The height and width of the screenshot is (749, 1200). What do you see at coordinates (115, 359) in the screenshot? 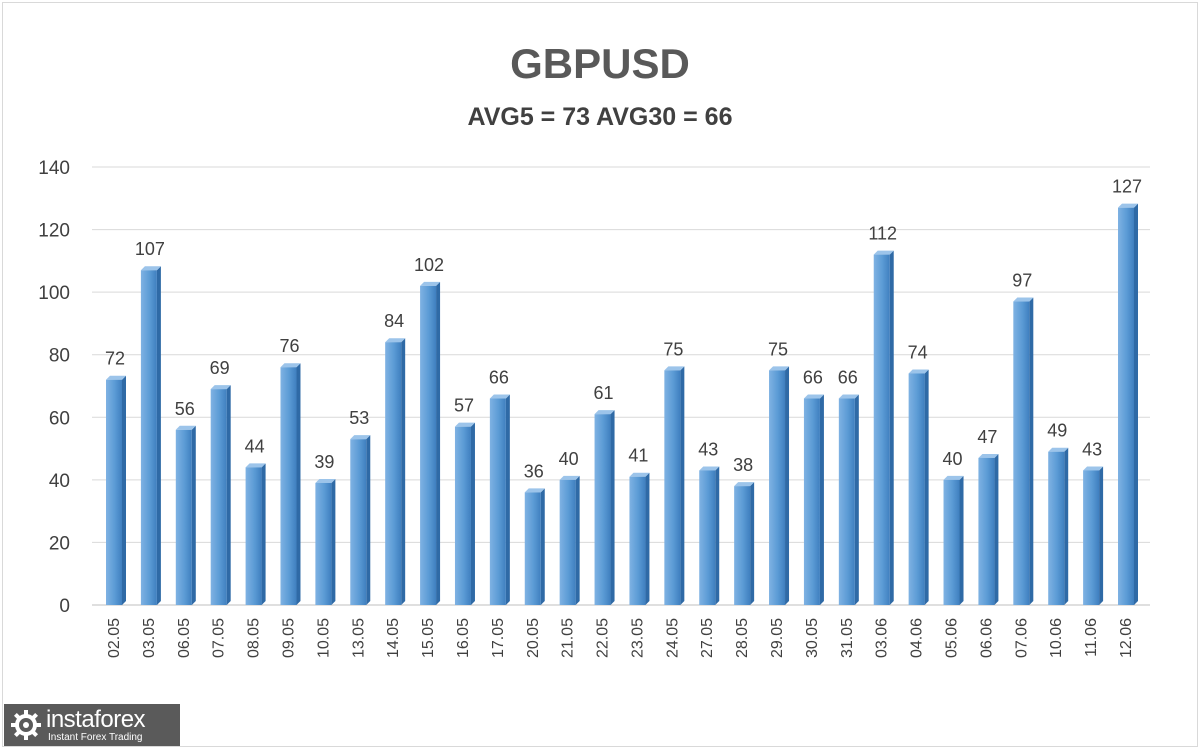
I see `data-label: 72` at bounding box center [115, 359].